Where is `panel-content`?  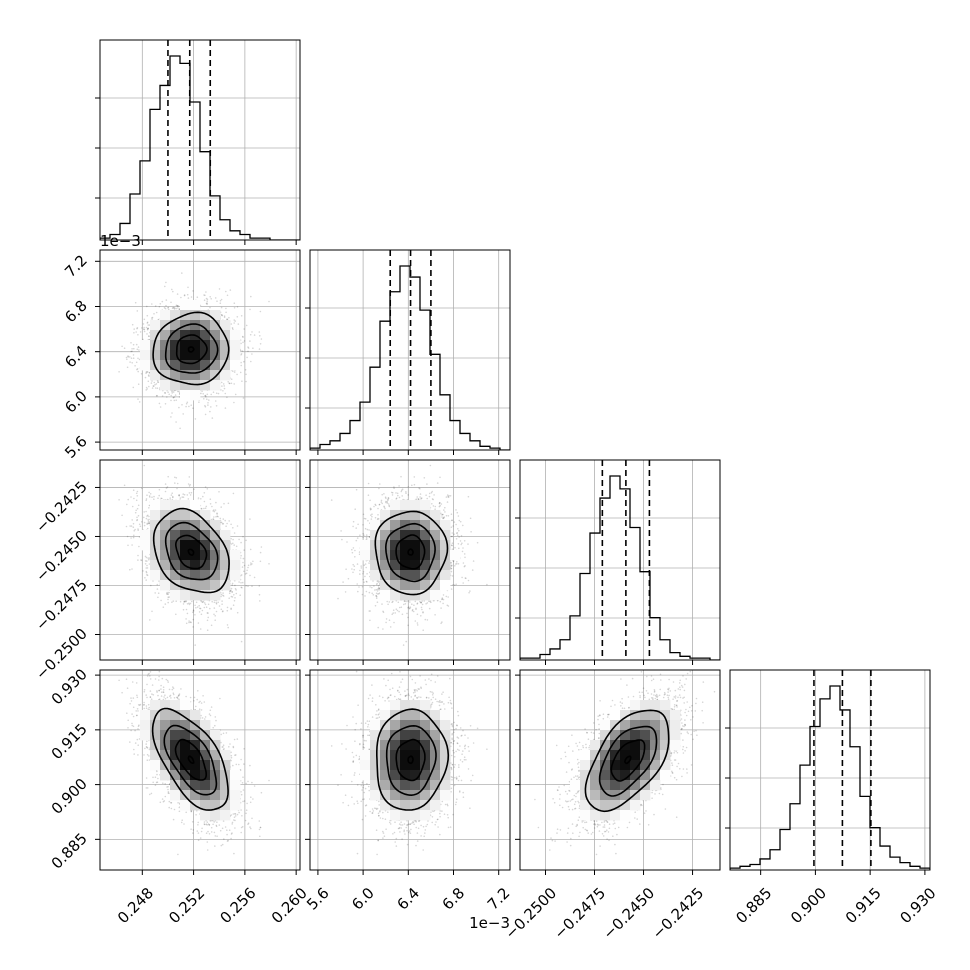 panel-content is located at coordinates (200, 140).